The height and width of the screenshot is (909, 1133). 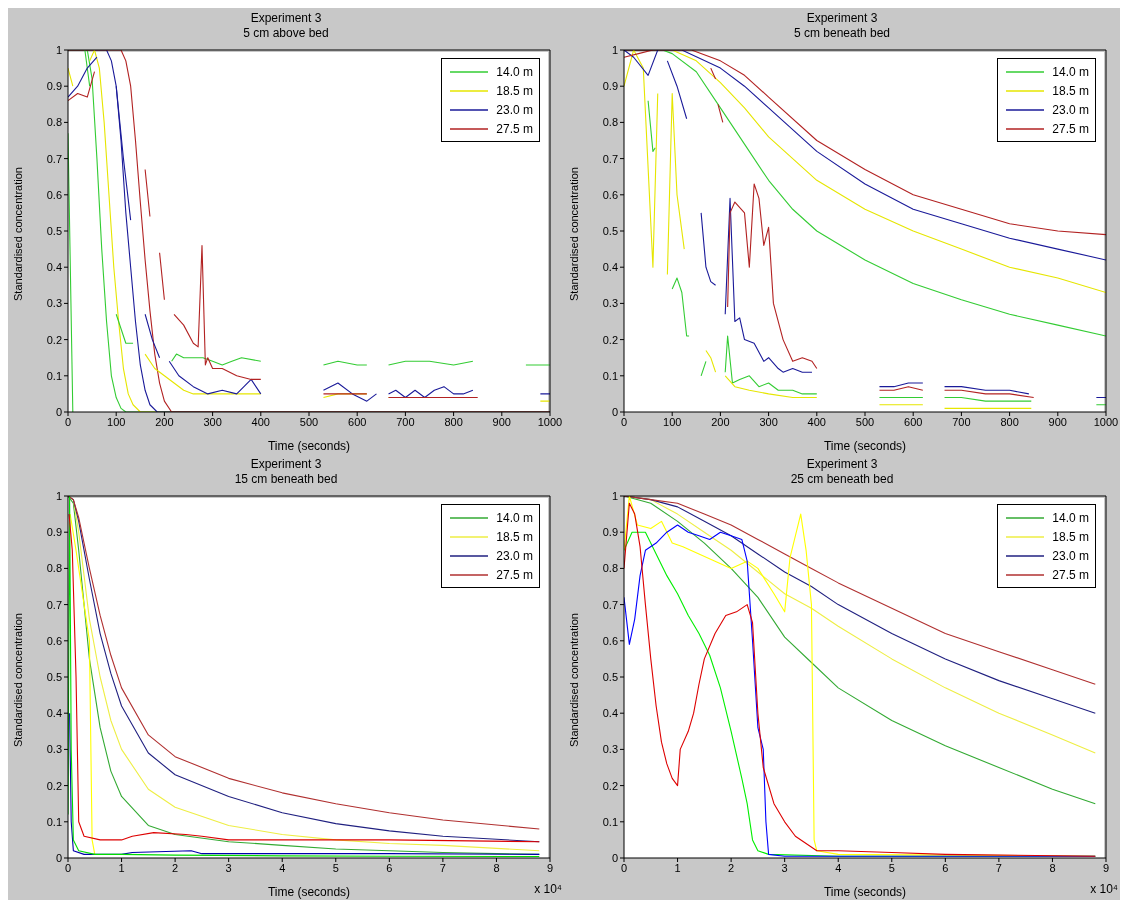 What do you see at coordinates (116, 421) in the screenshot?
I see `x-tick-label: 100` at bounding box center [116, 421].